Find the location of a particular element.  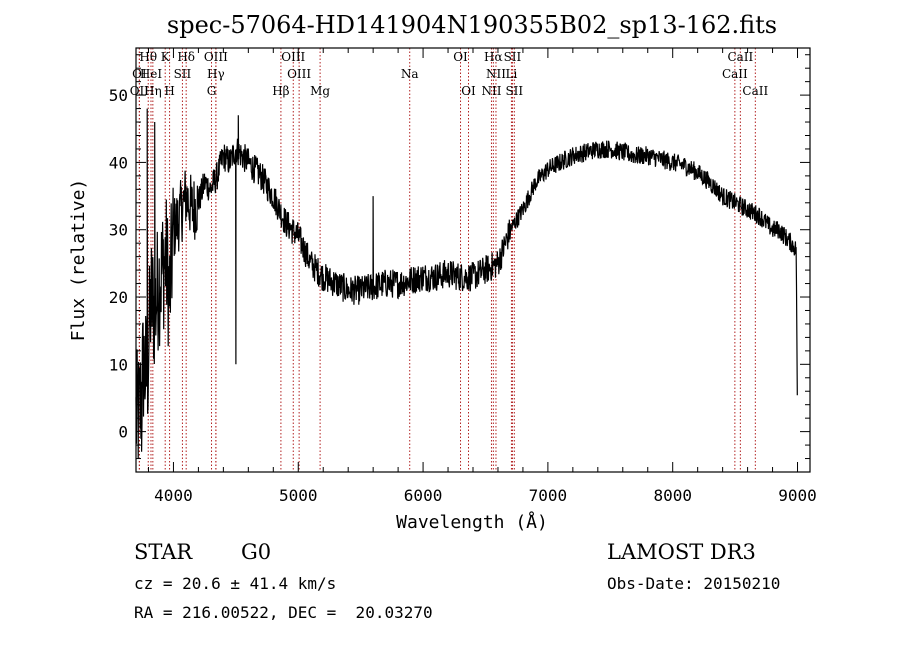

x-tick-label: 7000 is located at coordinates (548, 495).